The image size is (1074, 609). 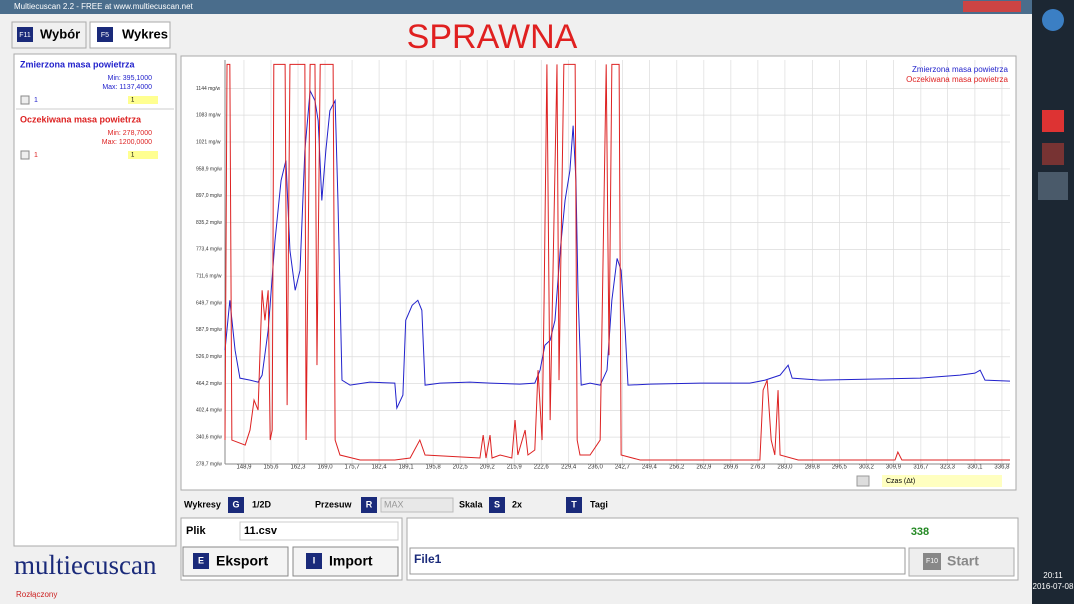 What do you see at coordinates (209, 411) in the screenshot?
I see `y-tick-label: 402,4 mg/w` at bounding box center [209, 411].